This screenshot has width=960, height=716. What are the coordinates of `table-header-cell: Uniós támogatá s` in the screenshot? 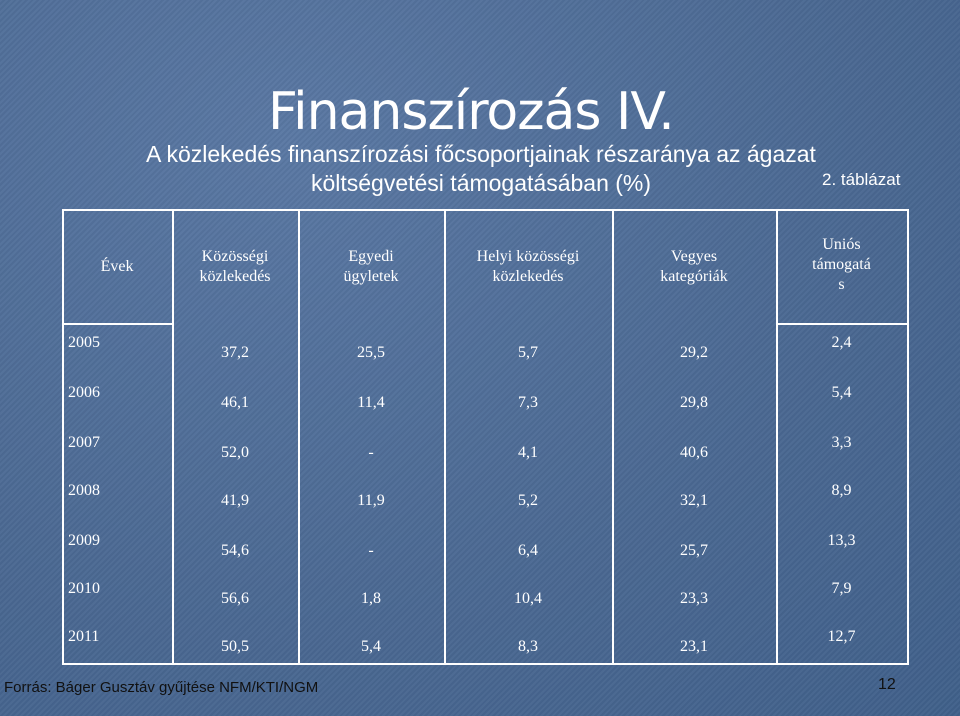 It's located at (841, 265).